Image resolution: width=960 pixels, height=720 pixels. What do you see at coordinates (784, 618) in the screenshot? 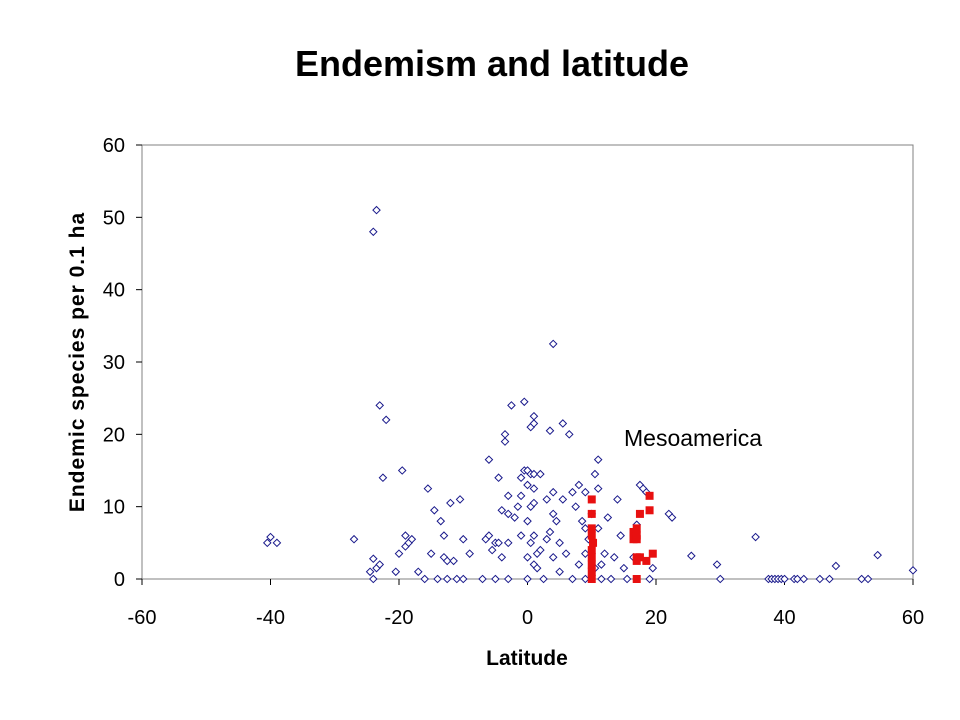
I see `x-tick-label: 40` at bounding box center [784, 618].